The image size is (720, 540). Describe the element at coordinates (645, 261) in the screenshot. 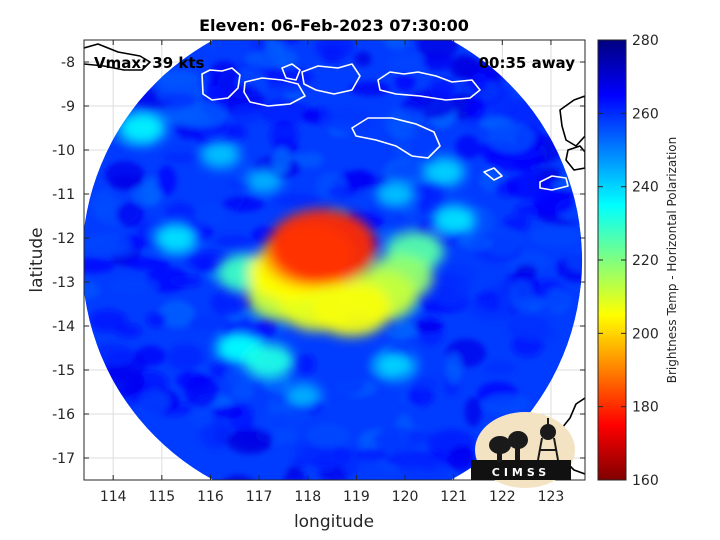

I see `colorbar-tick-label: 220` at that location.